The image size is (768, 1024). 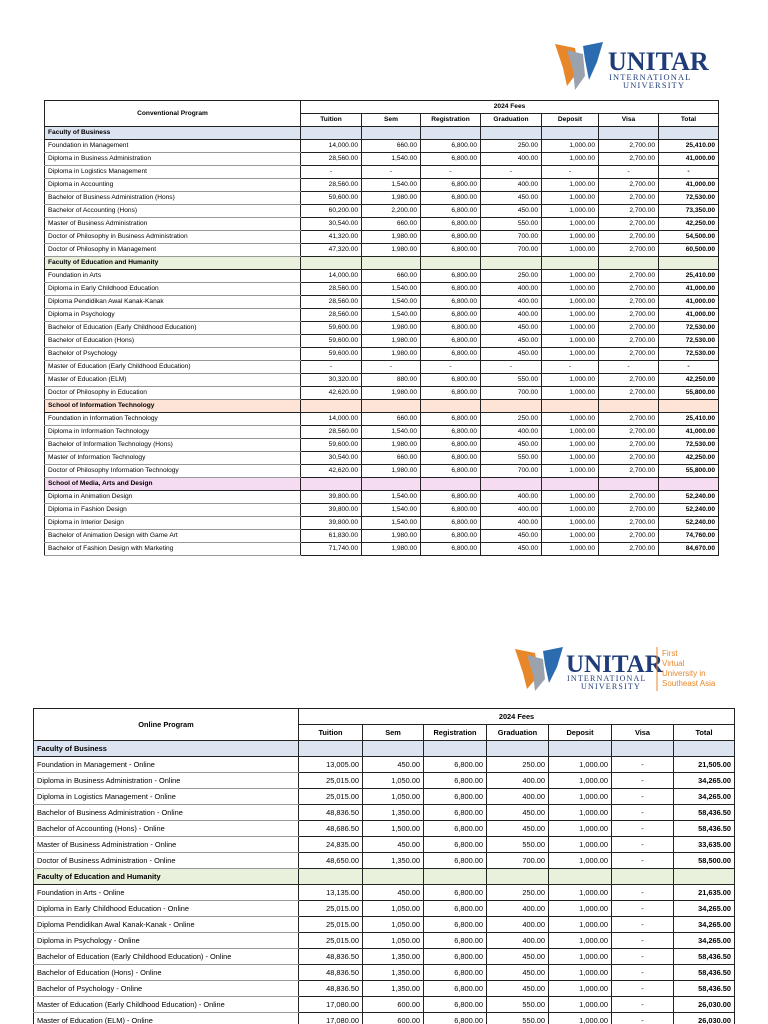 I want to click on fee-cell: 1,500.00, so click(x=393, y=828).